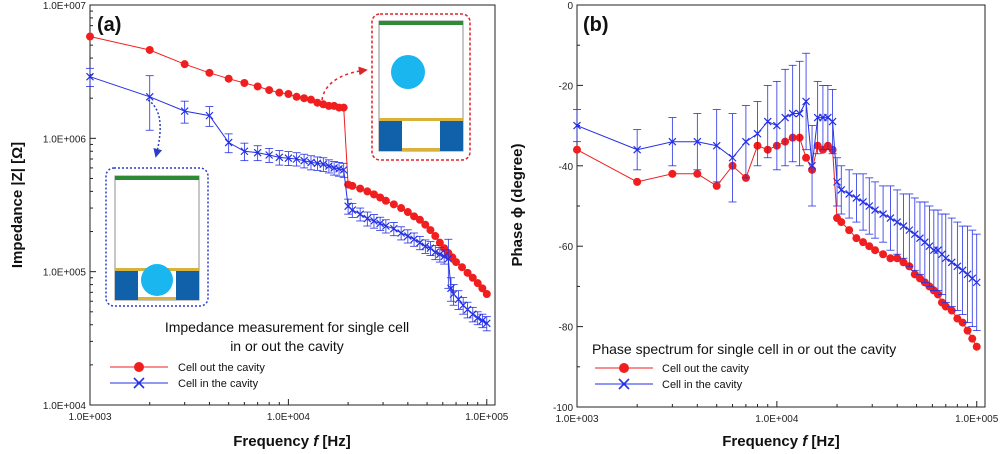  Describe the element at coordinates (421, 149) in the screenshot. I see `cavity-floor-out` at that location.